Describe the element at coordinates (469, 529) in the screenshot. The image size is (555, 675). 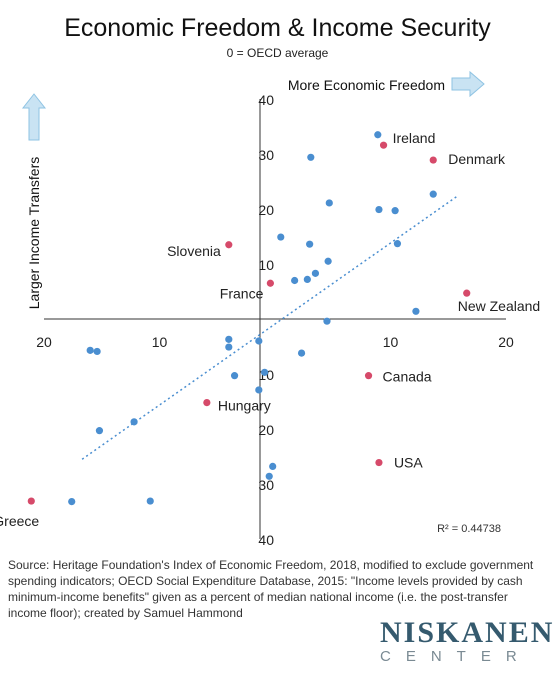
I see `r-squared-label: R² = 0.44738` at that location.